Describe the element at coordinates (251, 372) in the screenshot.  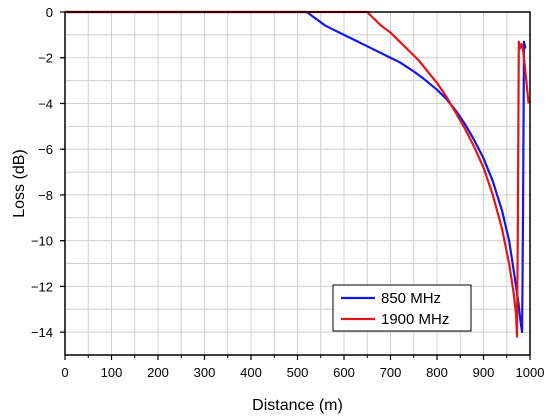
I see `x-tick-label: 400` at that location.